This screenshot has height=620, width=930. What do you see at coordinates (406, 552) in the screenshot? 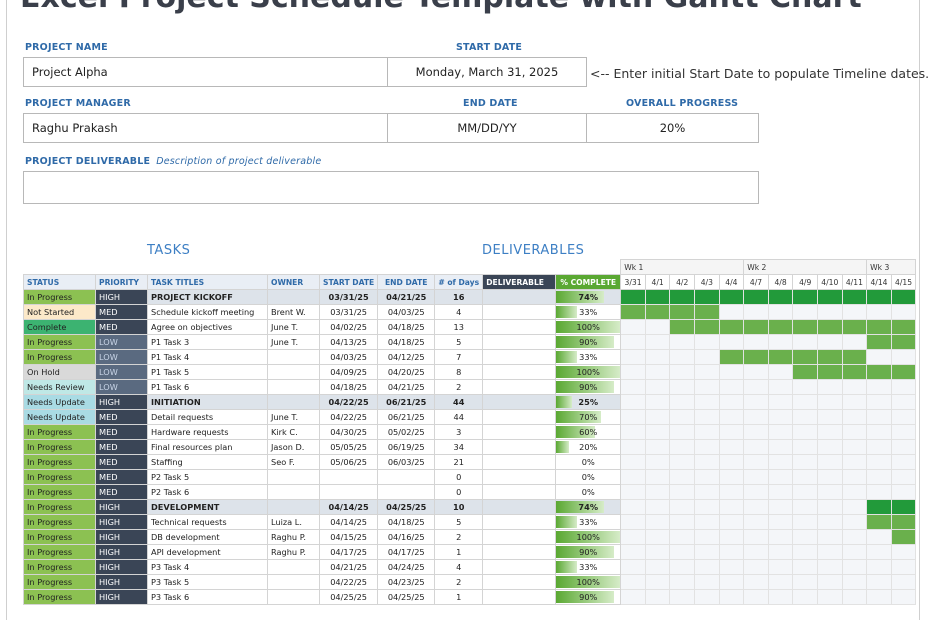
I see `end-date-cell: 04/17/25` at bounding box center [406, 552].